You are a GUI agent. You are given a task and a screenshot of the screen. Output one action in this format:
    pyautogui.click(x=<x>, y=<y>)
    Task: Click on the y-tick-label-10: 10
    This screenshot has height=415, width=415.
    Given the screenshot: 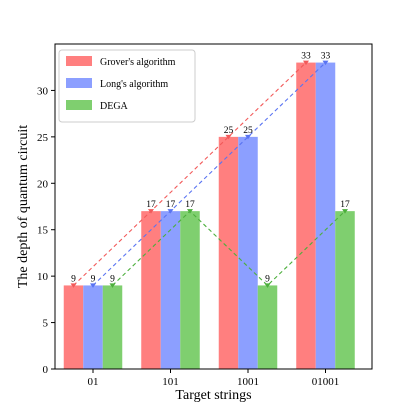 What is the action you would take?
    pyautogui.click(x=43, y=277)
    